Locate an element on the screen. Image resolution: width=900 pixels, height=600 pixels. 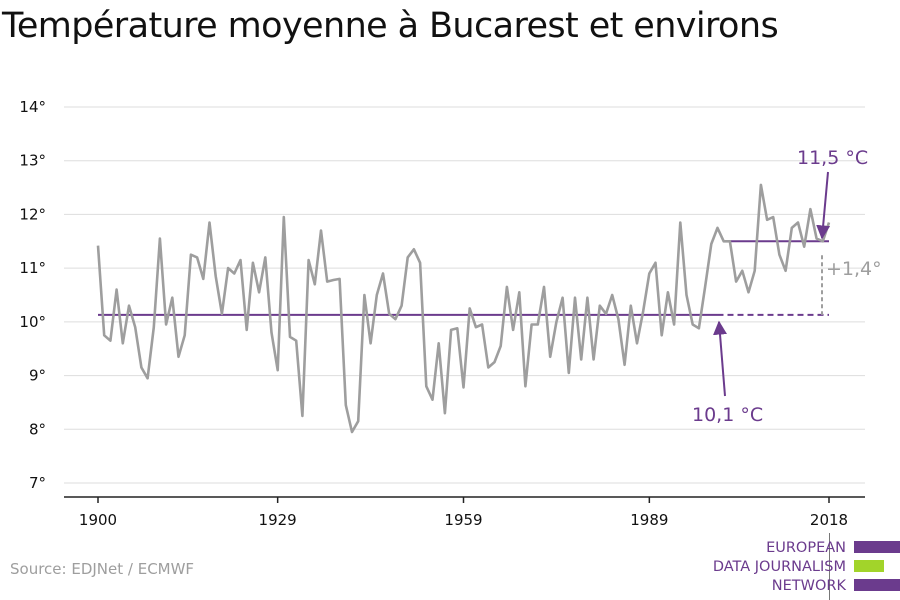
y-tick-label: 7° is located at coordinates (37, 483).